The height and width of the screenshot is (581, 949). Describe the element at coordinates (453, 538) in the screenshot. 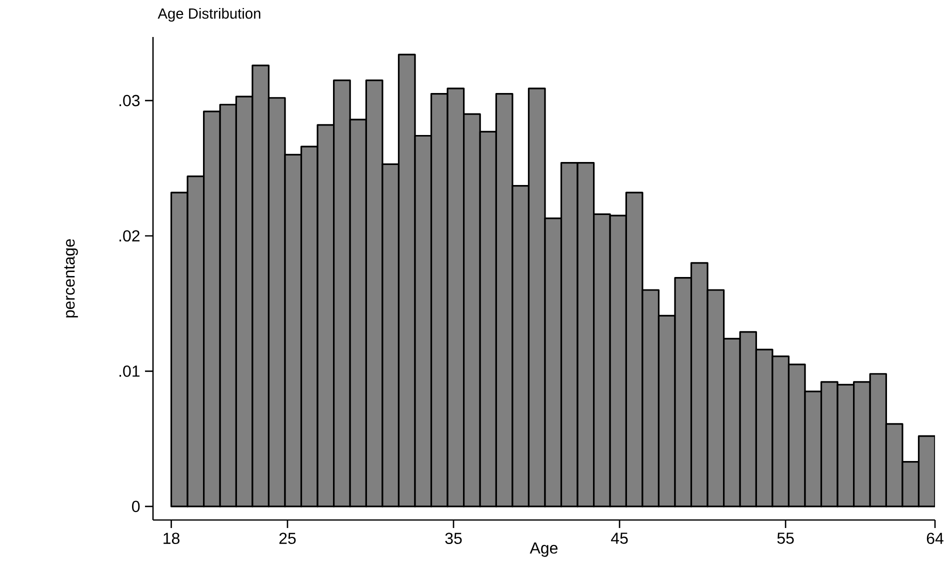

I see `x-tick-label: 35` at that location.